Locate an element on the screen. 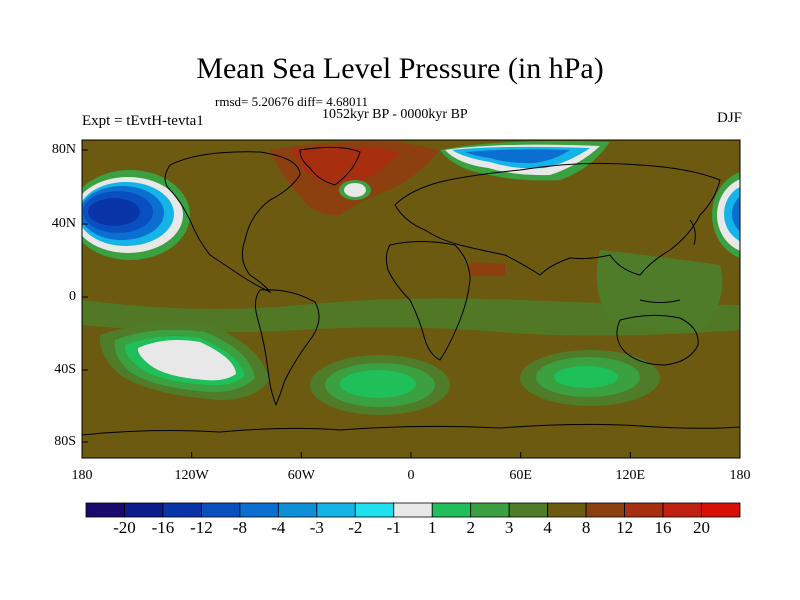 The height and width of the screenshot is (600, 800). stats-line: rmsd= 5.20676 diff= 4.68011 is located at coordinates (291, 101).